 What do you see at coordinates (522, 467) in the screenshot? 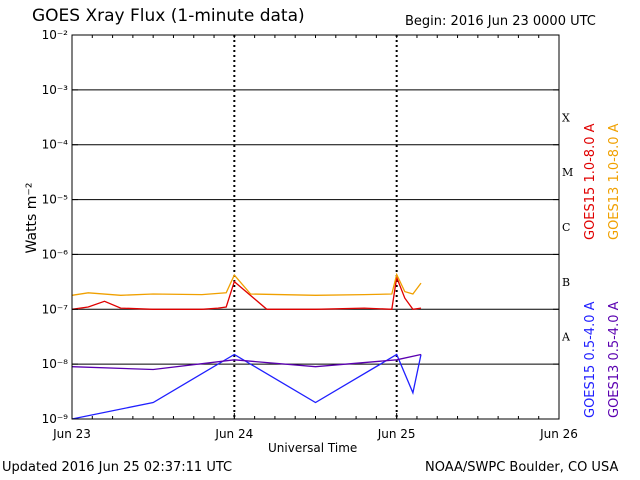
I see `credit-text: NOAA/SWPC Boulder, CO USA` at bounding box center [522, 467].